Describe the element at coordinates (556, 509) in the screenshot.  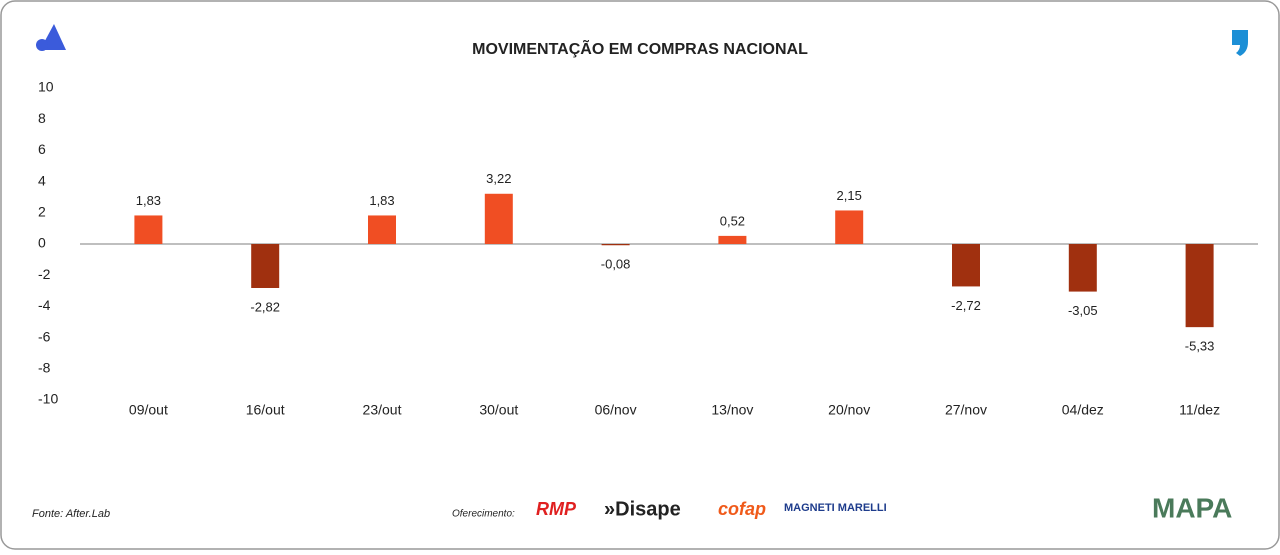
I see `sponsor-logo: RMP` at that location.